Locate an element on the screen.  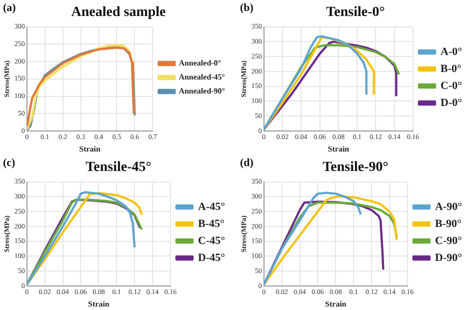
legend-label: B-0° is located at coordinates (451, 68).